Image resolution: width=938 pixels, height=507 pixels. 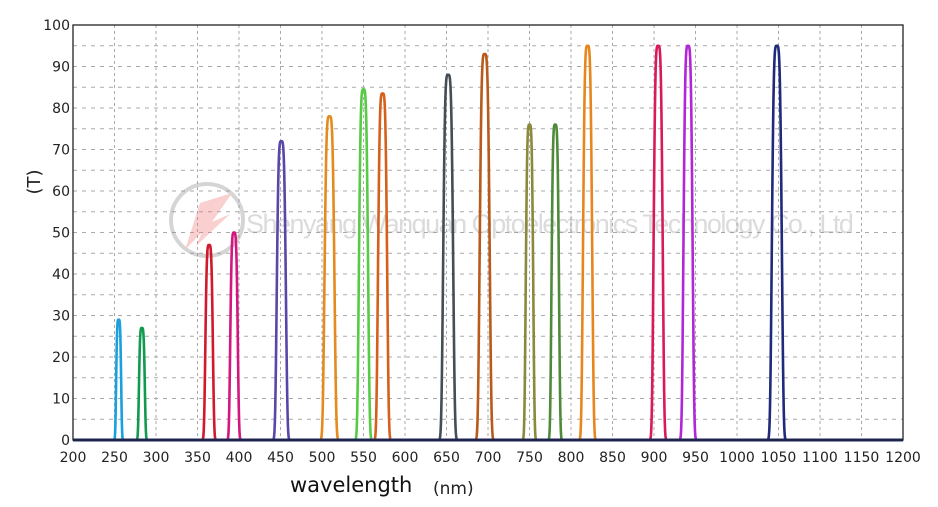 I want to click on x-tick-label: 200, so click(x=73, y=458).